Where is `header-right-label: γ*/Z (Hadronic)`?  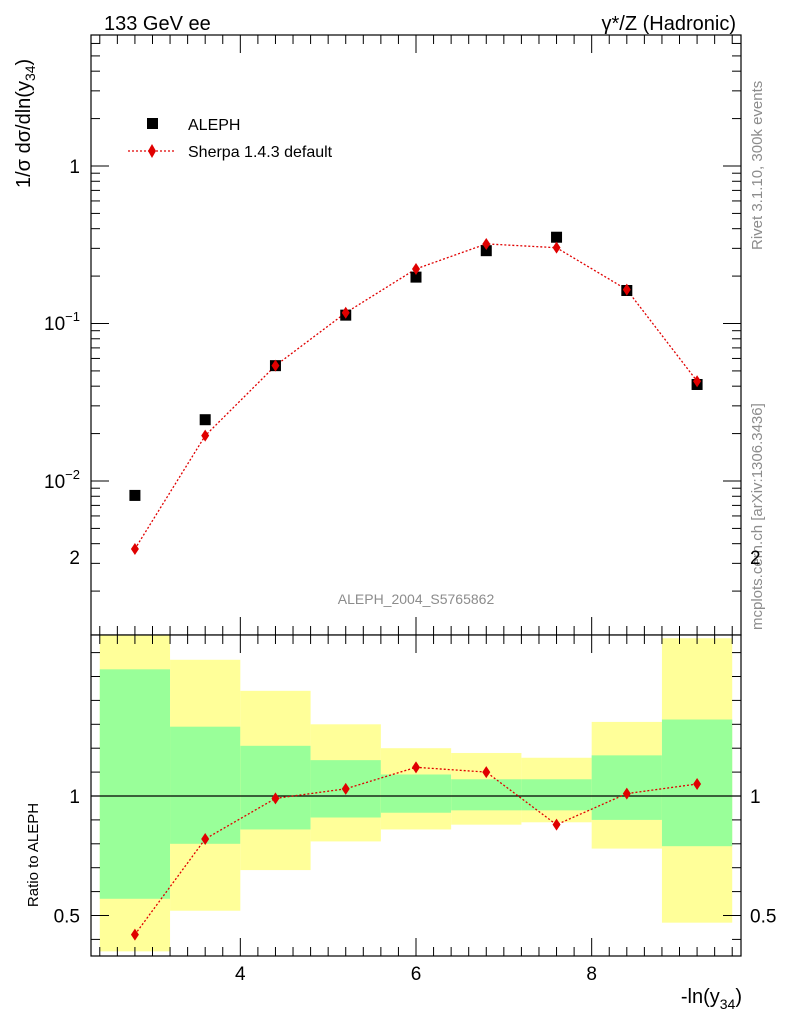
header-right-label: γ*/Z (Hadronic) is located at coordinates (669, 24).